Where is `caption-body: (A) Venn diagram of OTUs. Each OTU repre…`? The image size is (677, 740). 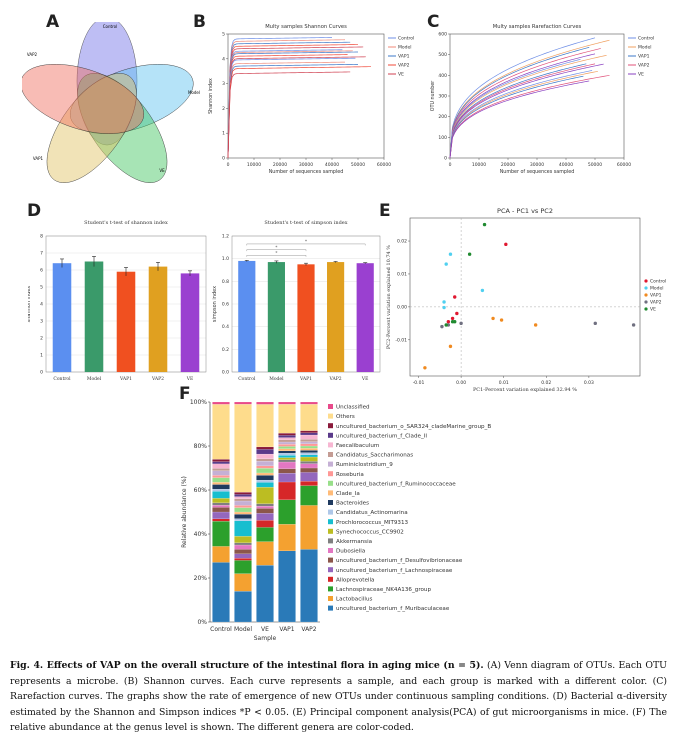
caption-body: (A) Venn diagram of OTUs. Each OTU repre… is located at coordinates (338, 696).